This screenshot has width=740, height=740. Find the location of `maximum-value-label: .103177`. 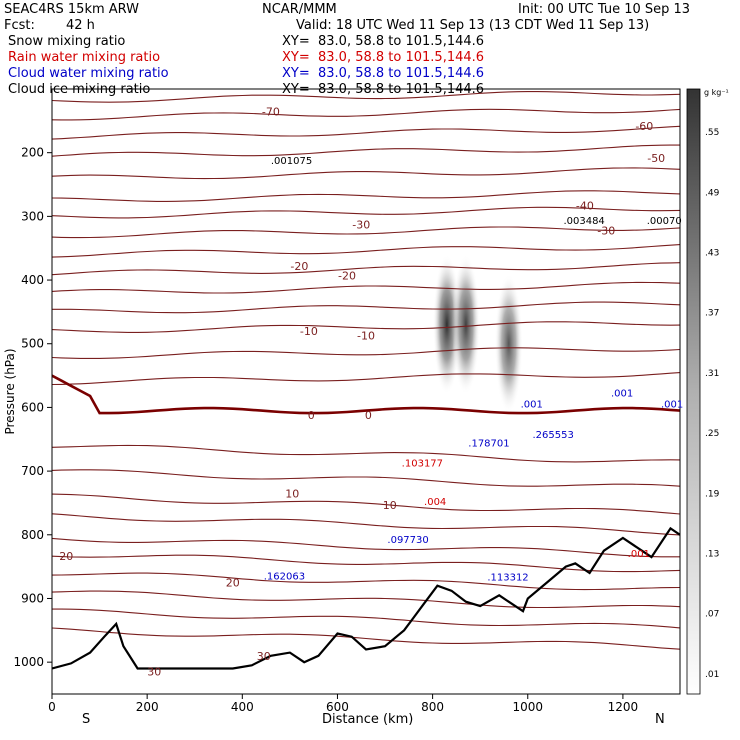

maximum-value-label: .103177 is located at coordinates (422, 464).